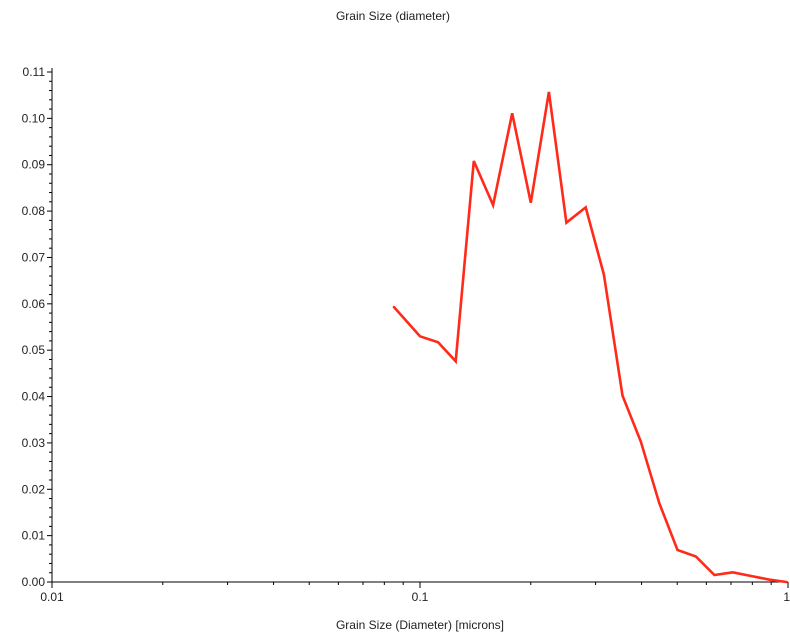 The width and height of the screenshot is (790, 637). What do you see at coordinates (34, 350) in the screenshot?
I see `y-tick-label: 0.05` at bounding box center [34, 350].